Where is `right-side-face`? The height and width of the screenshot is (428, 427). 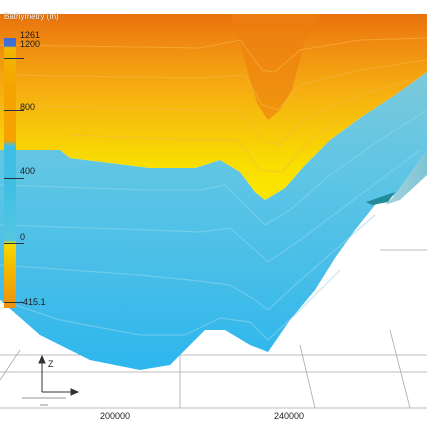
right-side-face is located at coordinates (406, 177).